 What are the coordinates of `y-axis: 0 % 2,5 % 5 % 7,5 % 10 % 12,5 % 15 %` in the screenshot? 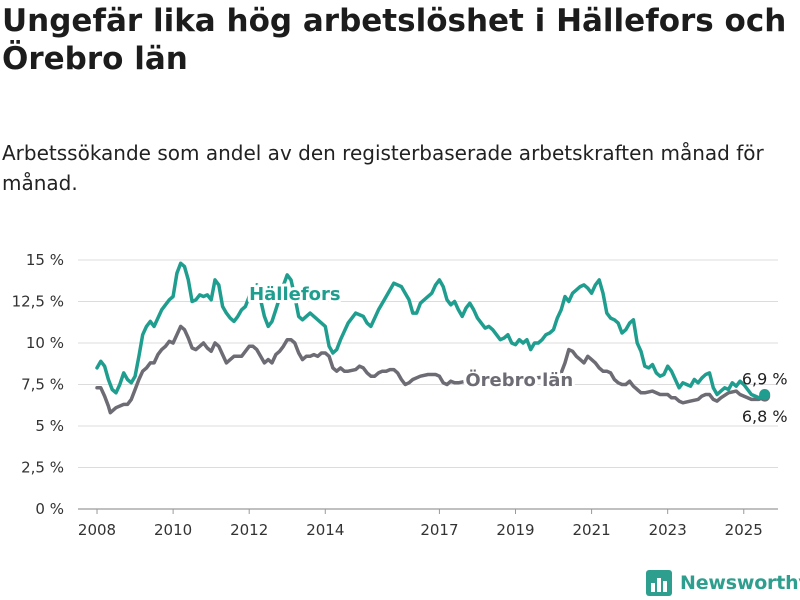 It's located at (38, 384).